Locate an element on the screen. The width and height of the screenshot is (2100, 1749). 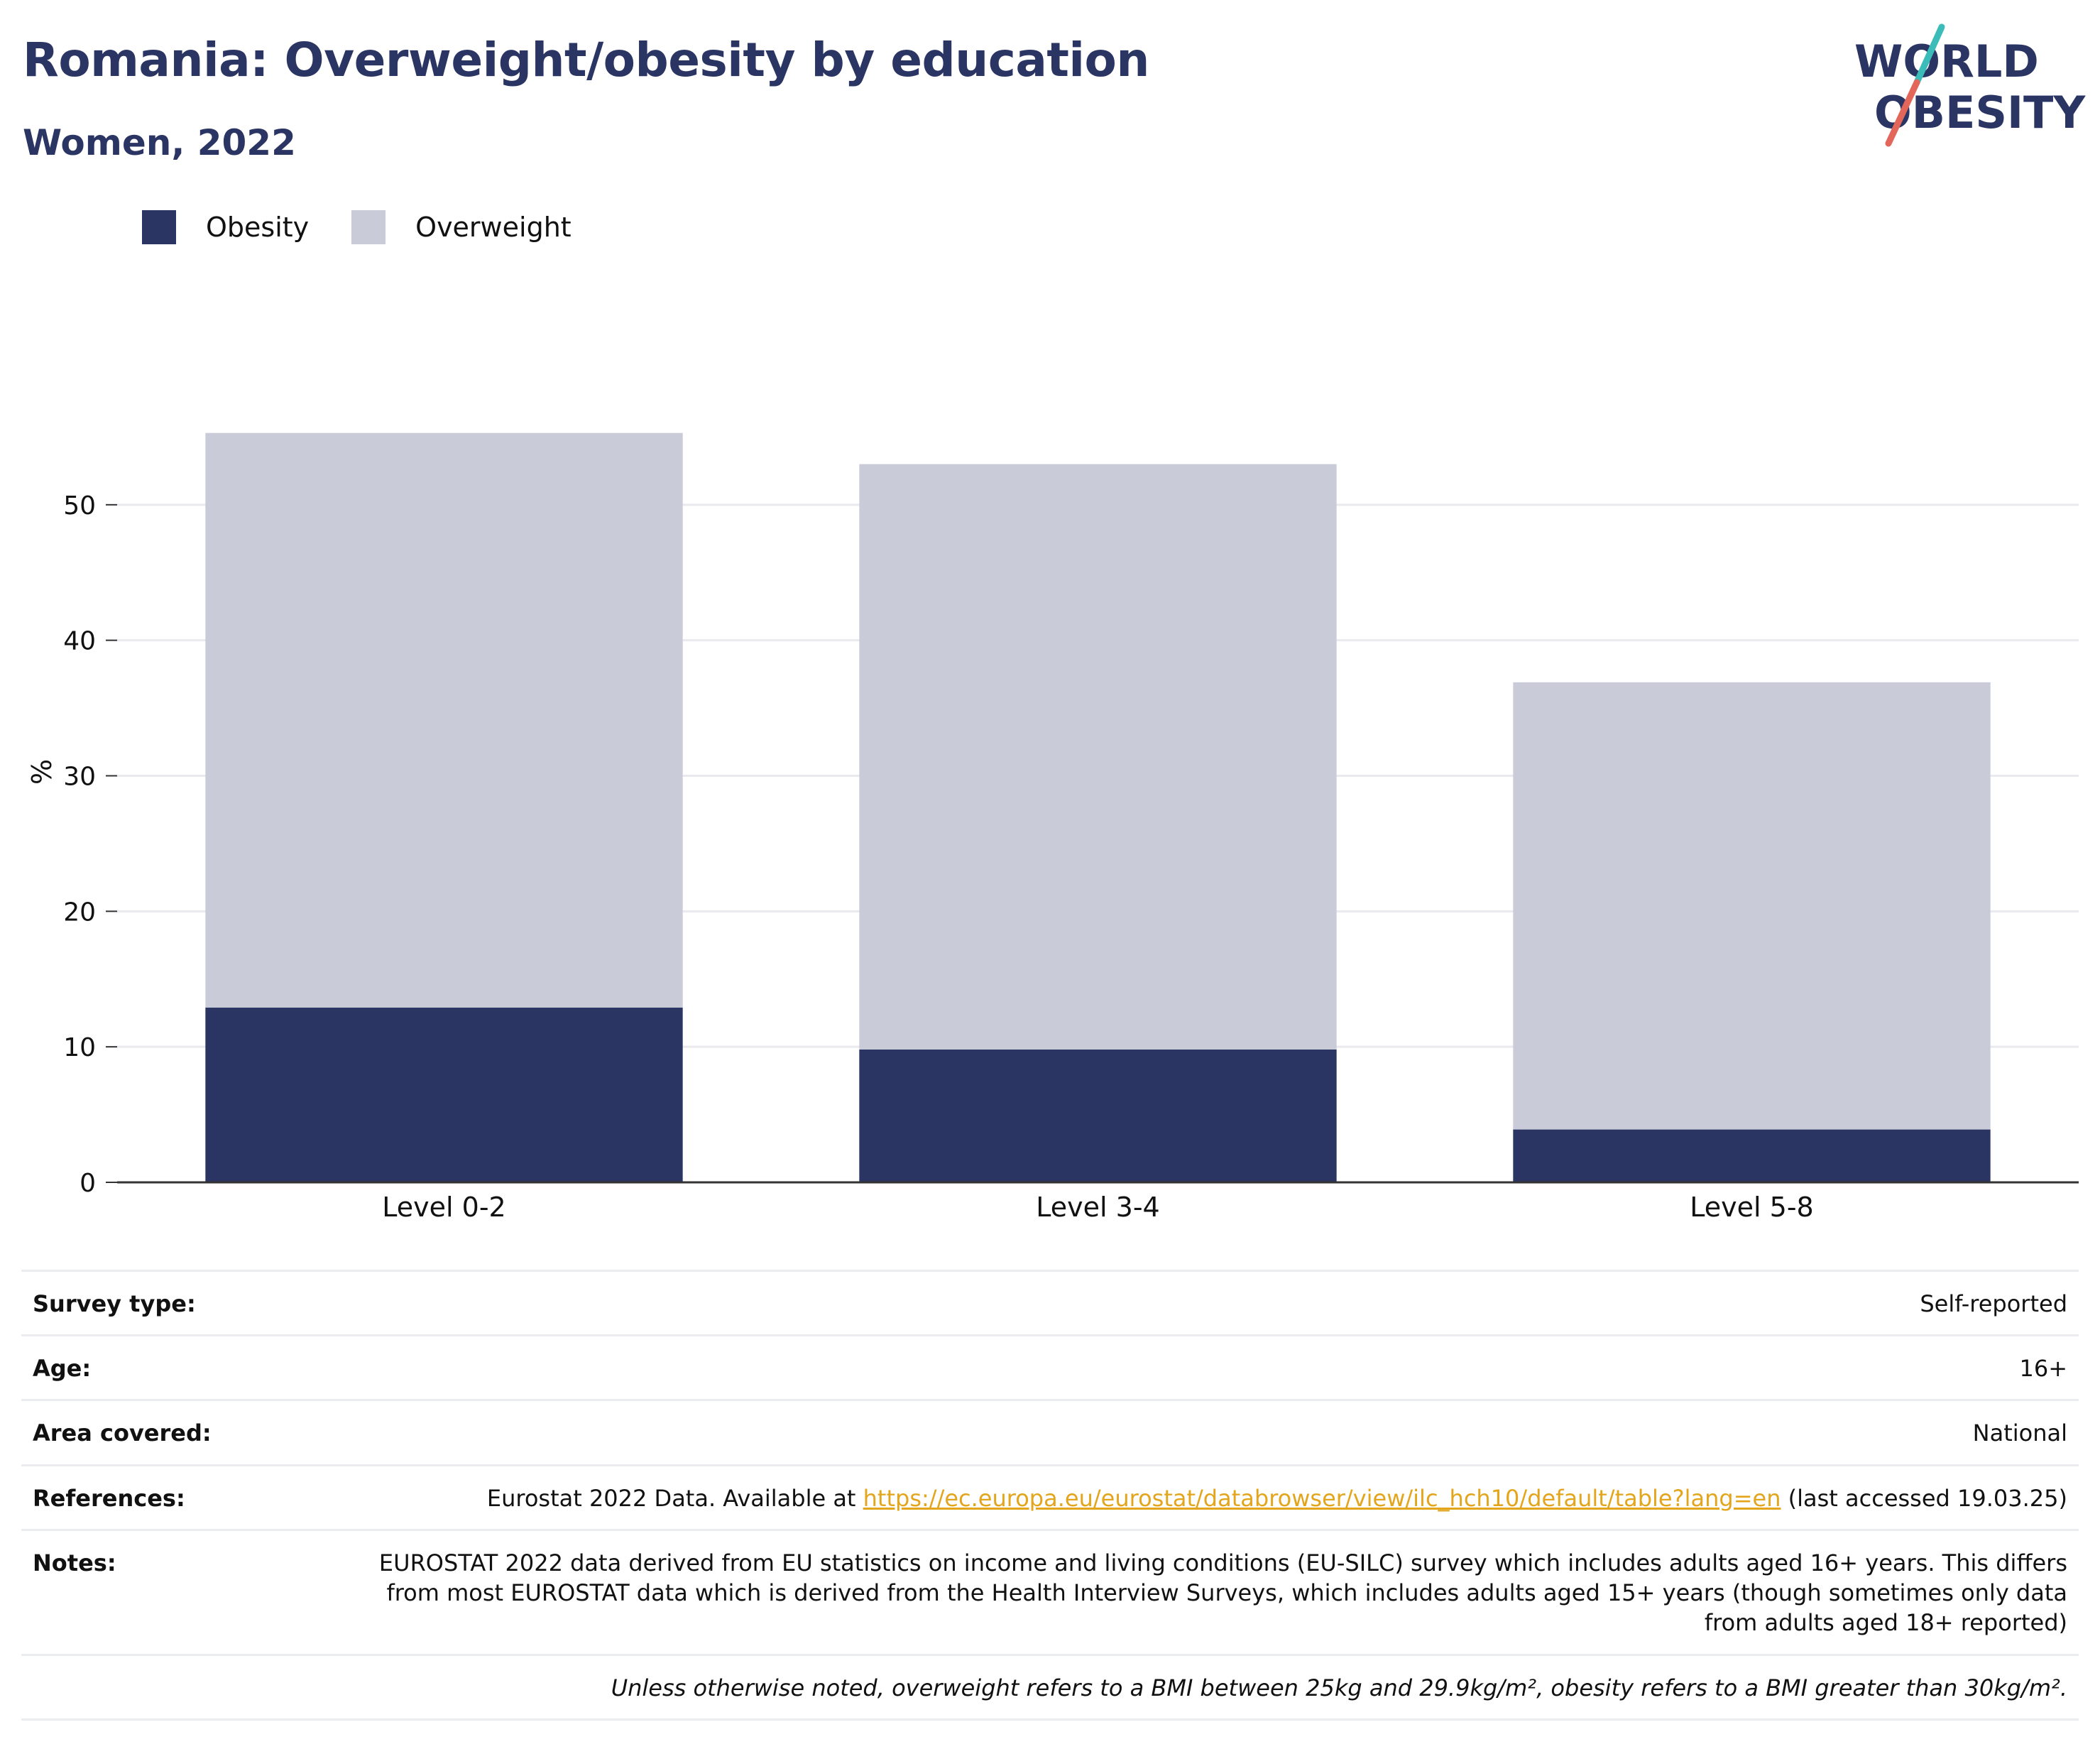
legend-swatch-overweight is located at coordinates (368, 227).